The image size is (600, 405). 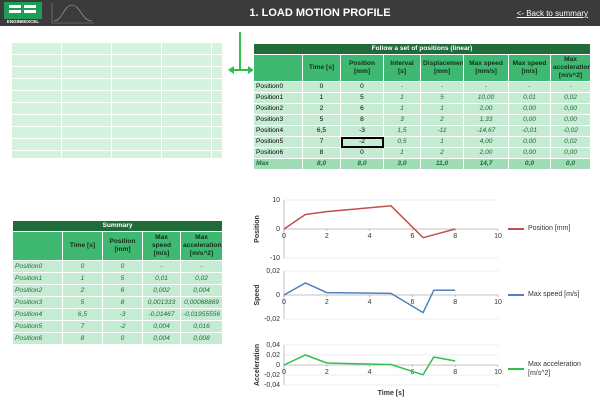 I want to click on table-row: Position0 0 0- -, so click(x=118, y=266).